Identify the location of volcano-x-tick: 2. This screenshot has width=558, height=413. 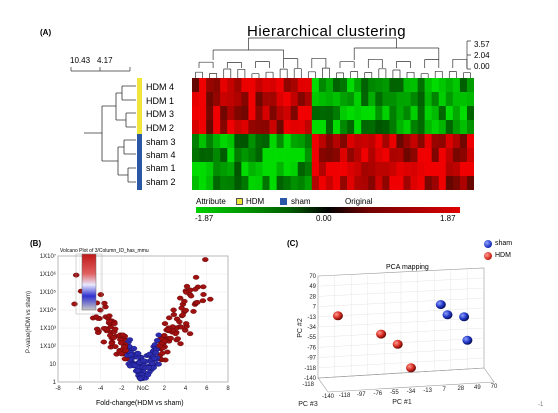
(165, 389).